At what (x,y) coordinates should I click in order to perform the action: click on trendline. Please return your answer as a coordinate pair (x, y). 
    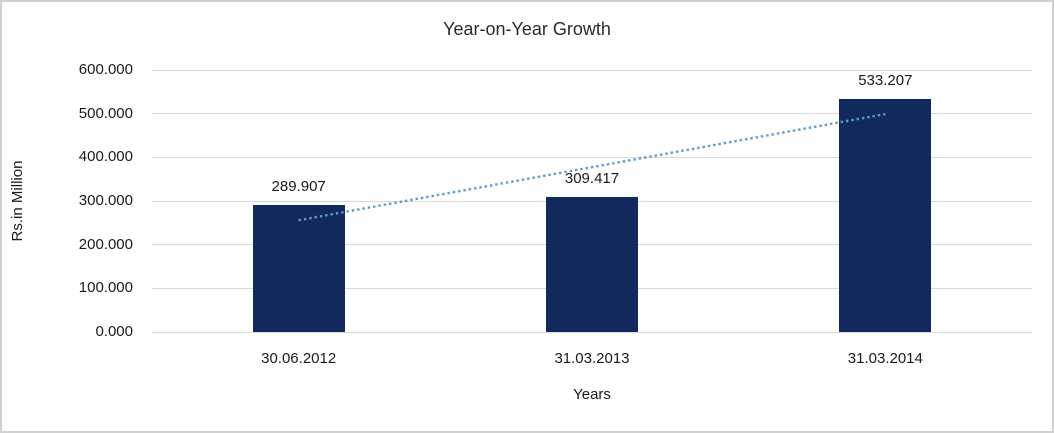
    Looking at the image, I should click on (592, 167).